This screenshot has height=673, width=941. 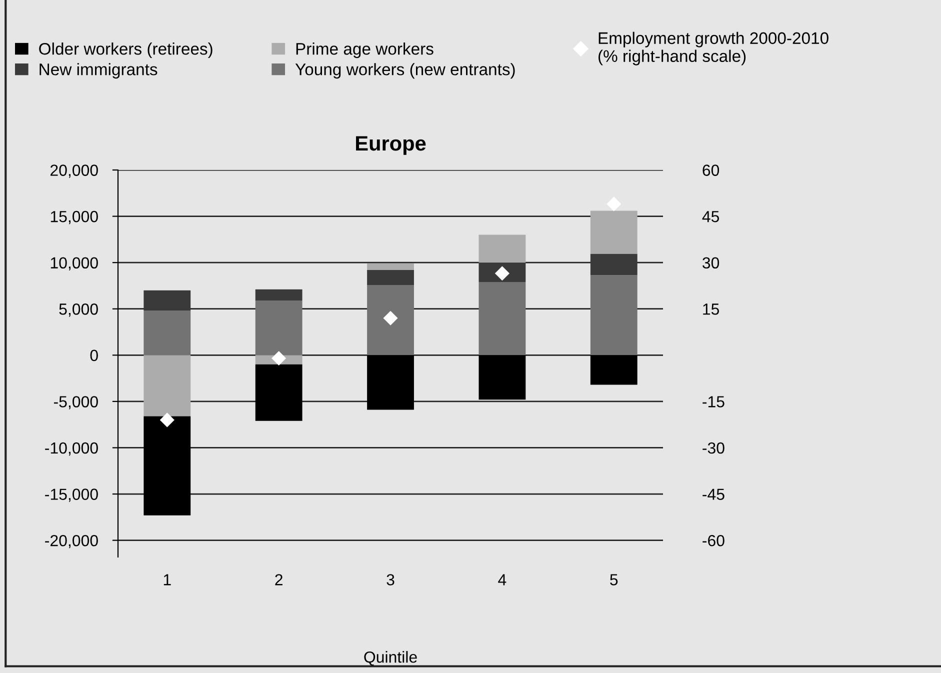 I want to click on legend-label: Young workers (new entrants), so click(x=405, y=71).